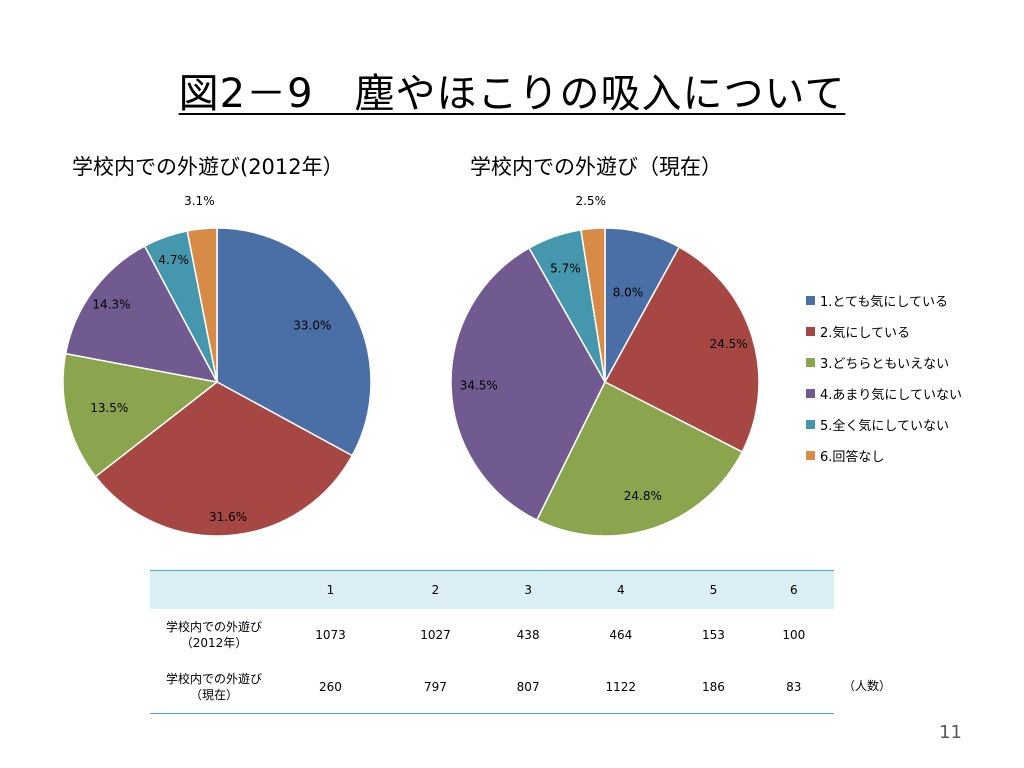  What do you see at coordinates (713, 589) in the screenshot?
I see `table-header-cell: 5` at bounding box center [713, 589].